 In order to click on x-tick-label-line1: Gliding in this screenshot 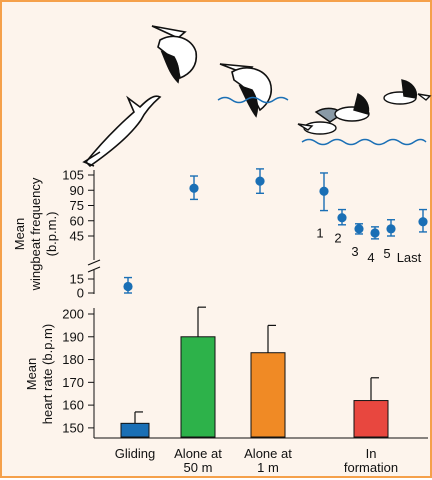, I will do `click(135, 453)`.